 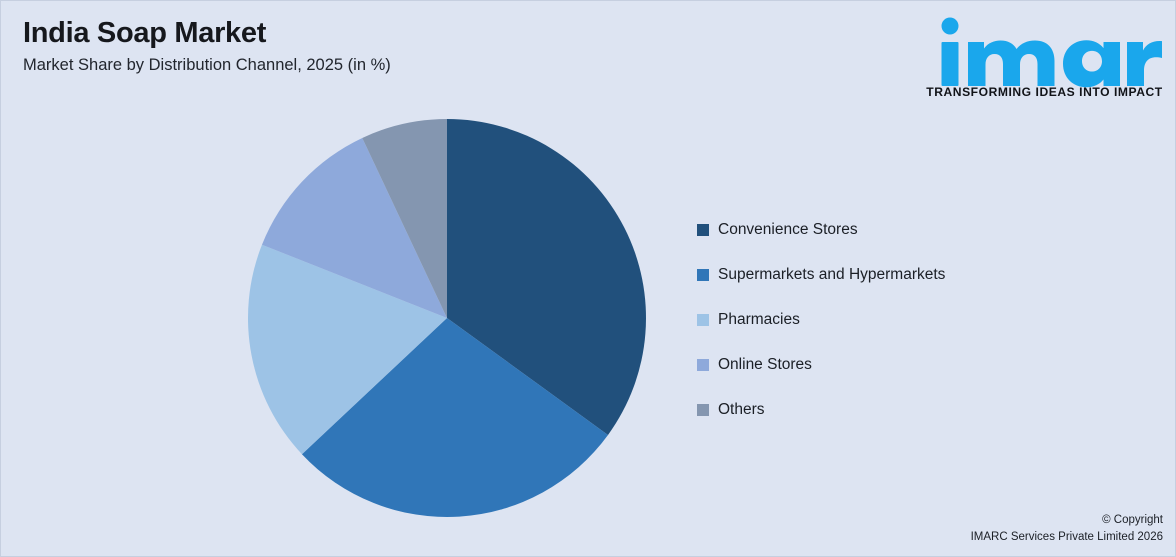 I want to click on legend-item: Pharmacies, so click(x=907, y=319).